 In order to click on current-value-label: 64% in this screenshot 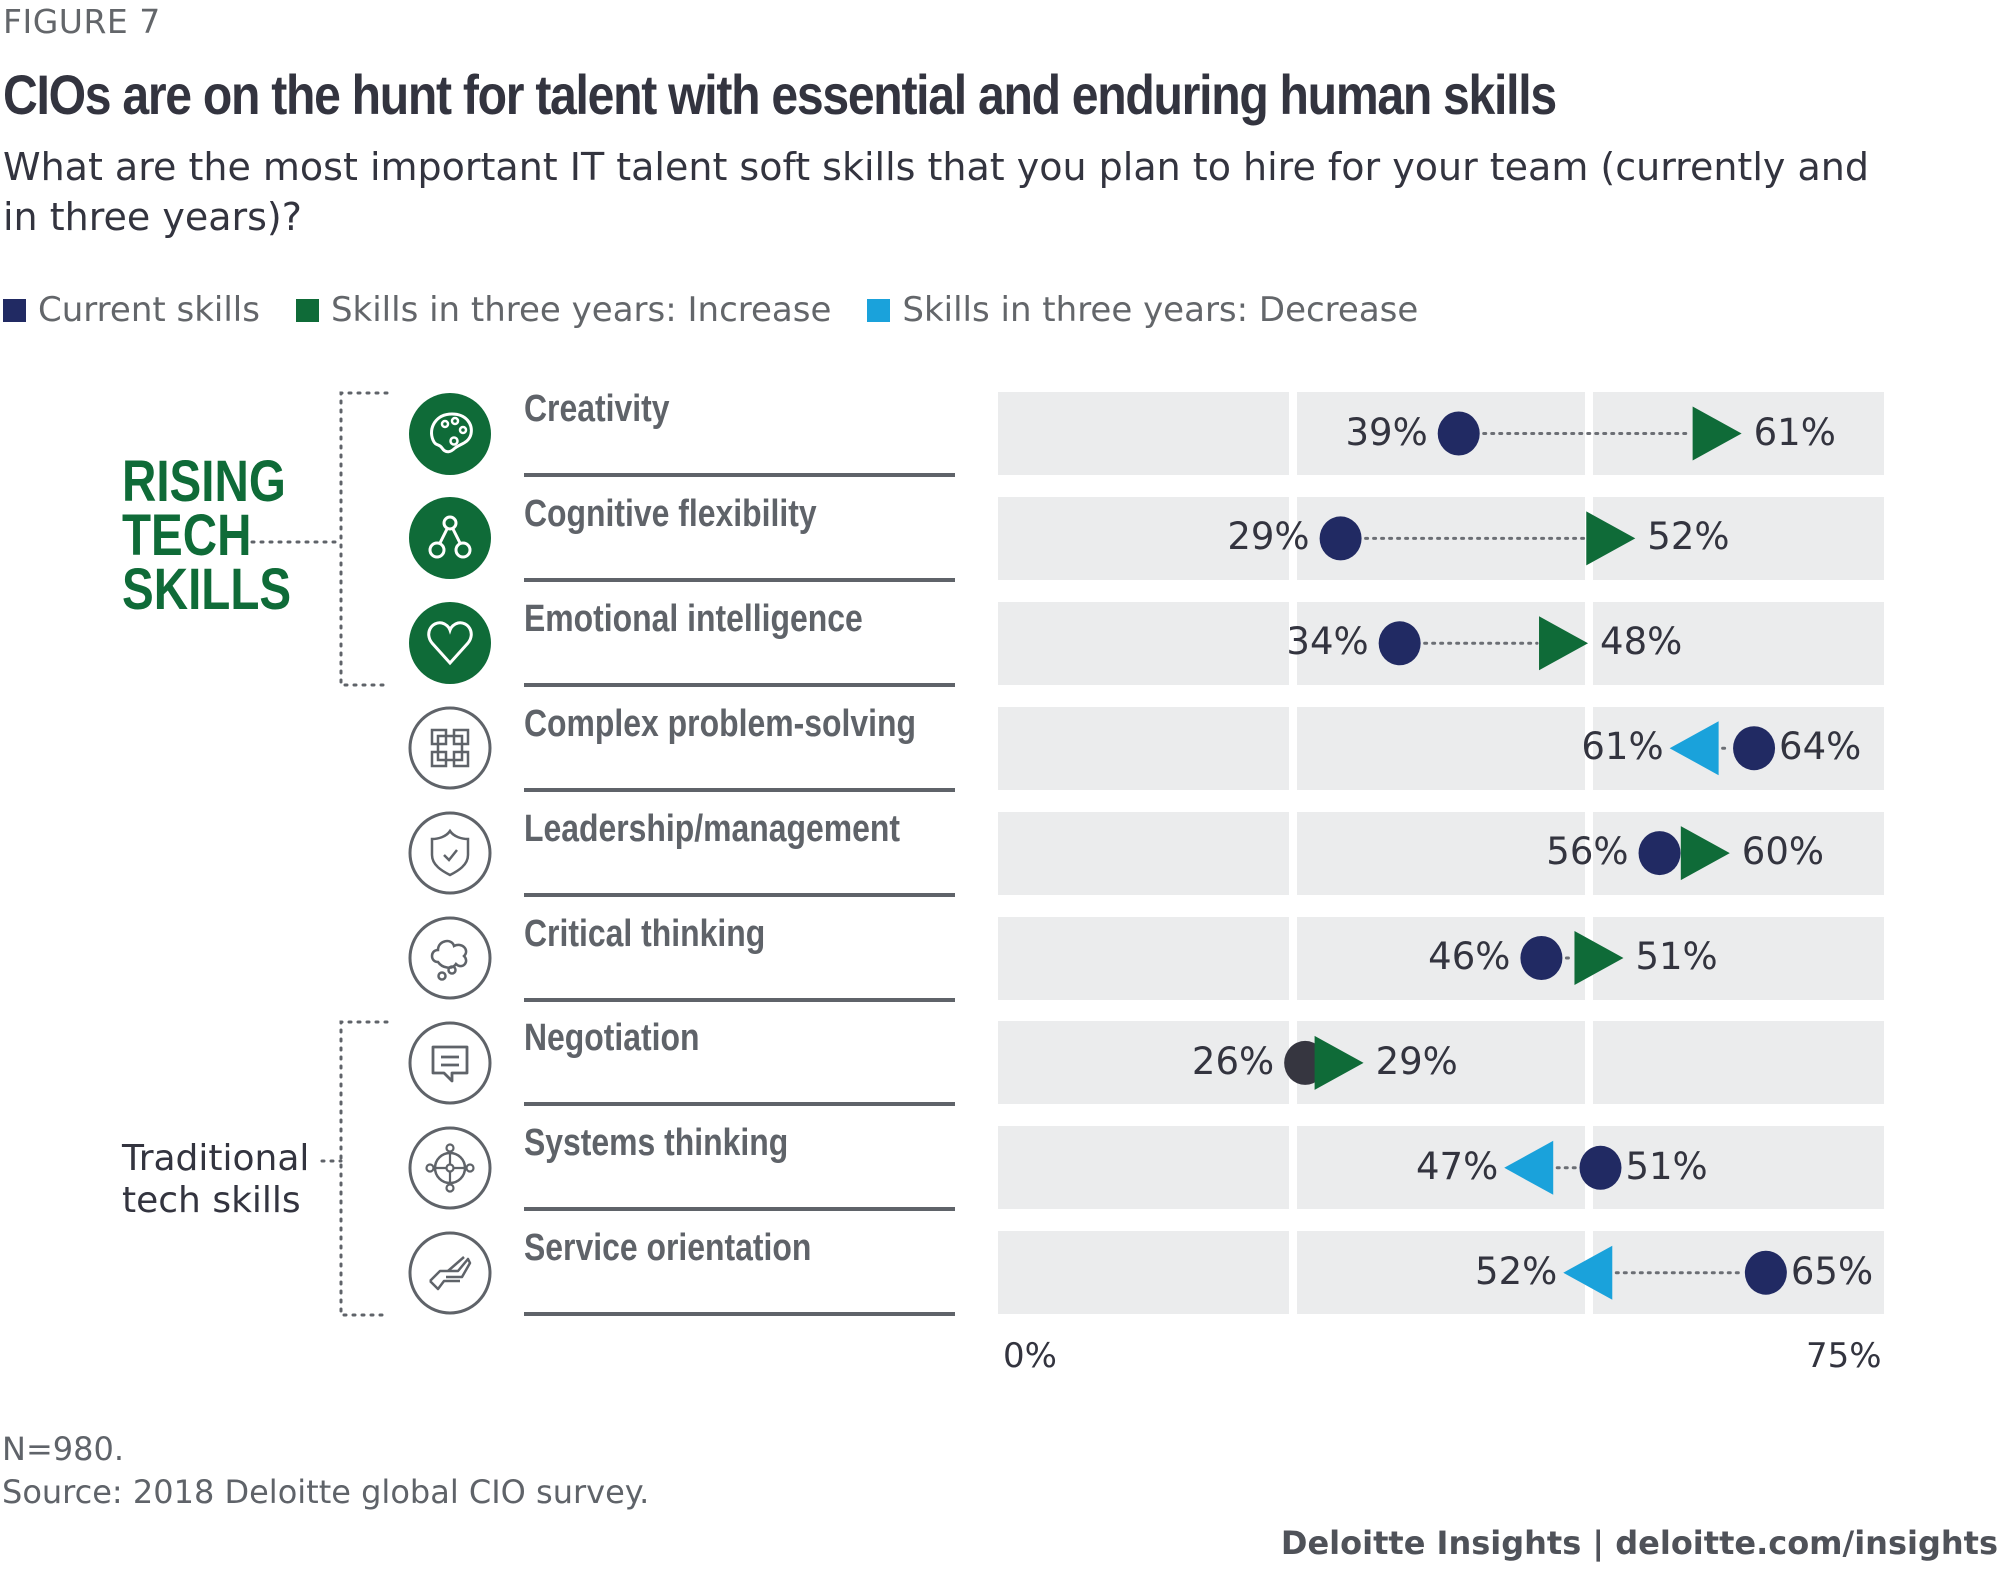, I will do `click(1820, 747)`.